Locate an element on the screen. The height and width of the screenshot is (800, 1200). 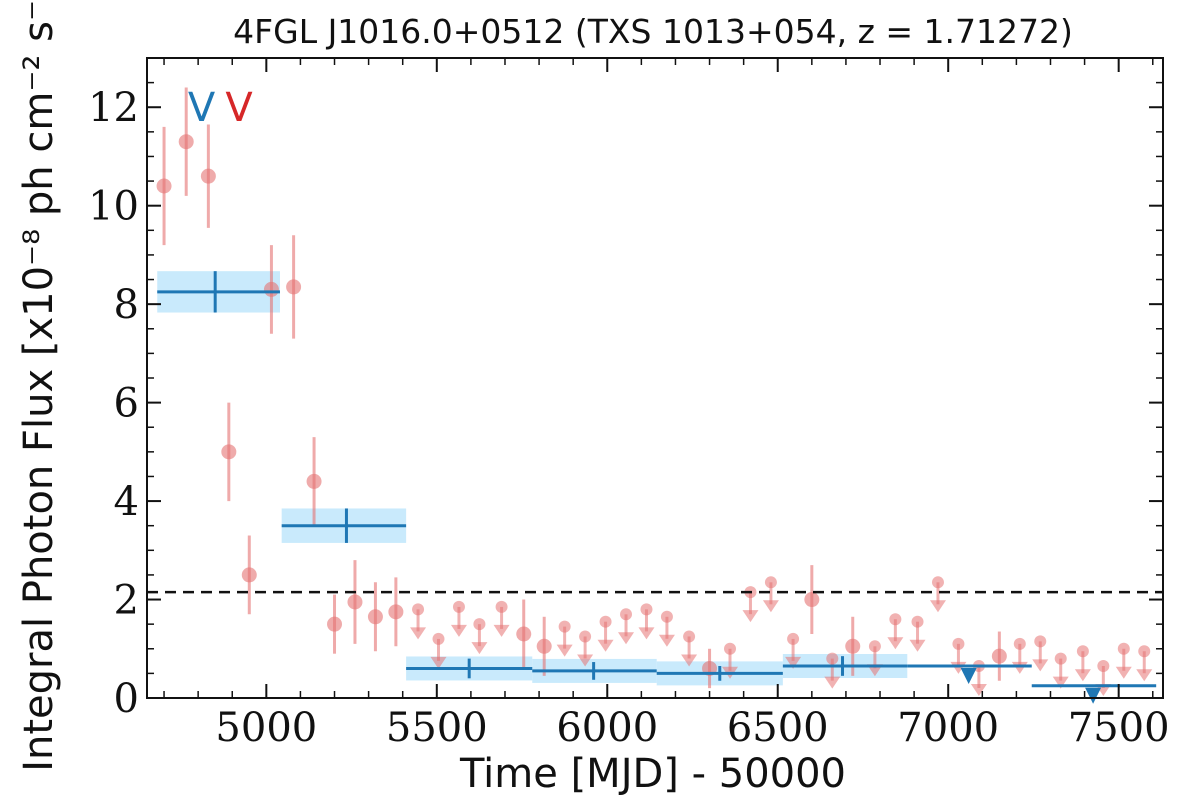
y-tick-label: 0 is located at coordinates (126, 699).